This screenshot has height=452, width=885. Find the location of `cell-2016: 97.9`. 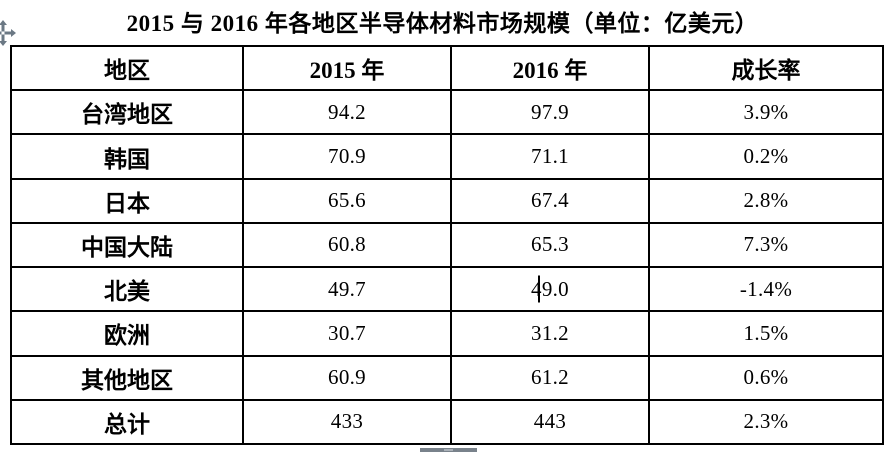

cell-2016: 97.9 is located at coordinates (550, 112).